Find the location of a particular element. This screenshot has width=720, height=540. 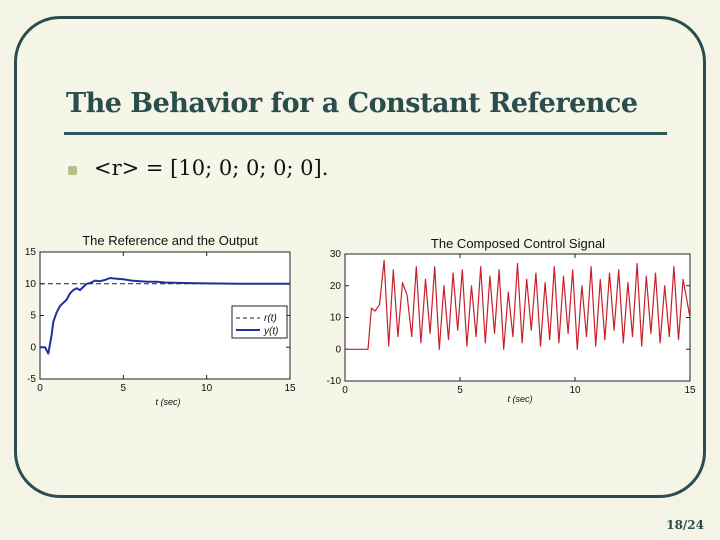

page-number: 18/24 is located at coordinates (685, 525).